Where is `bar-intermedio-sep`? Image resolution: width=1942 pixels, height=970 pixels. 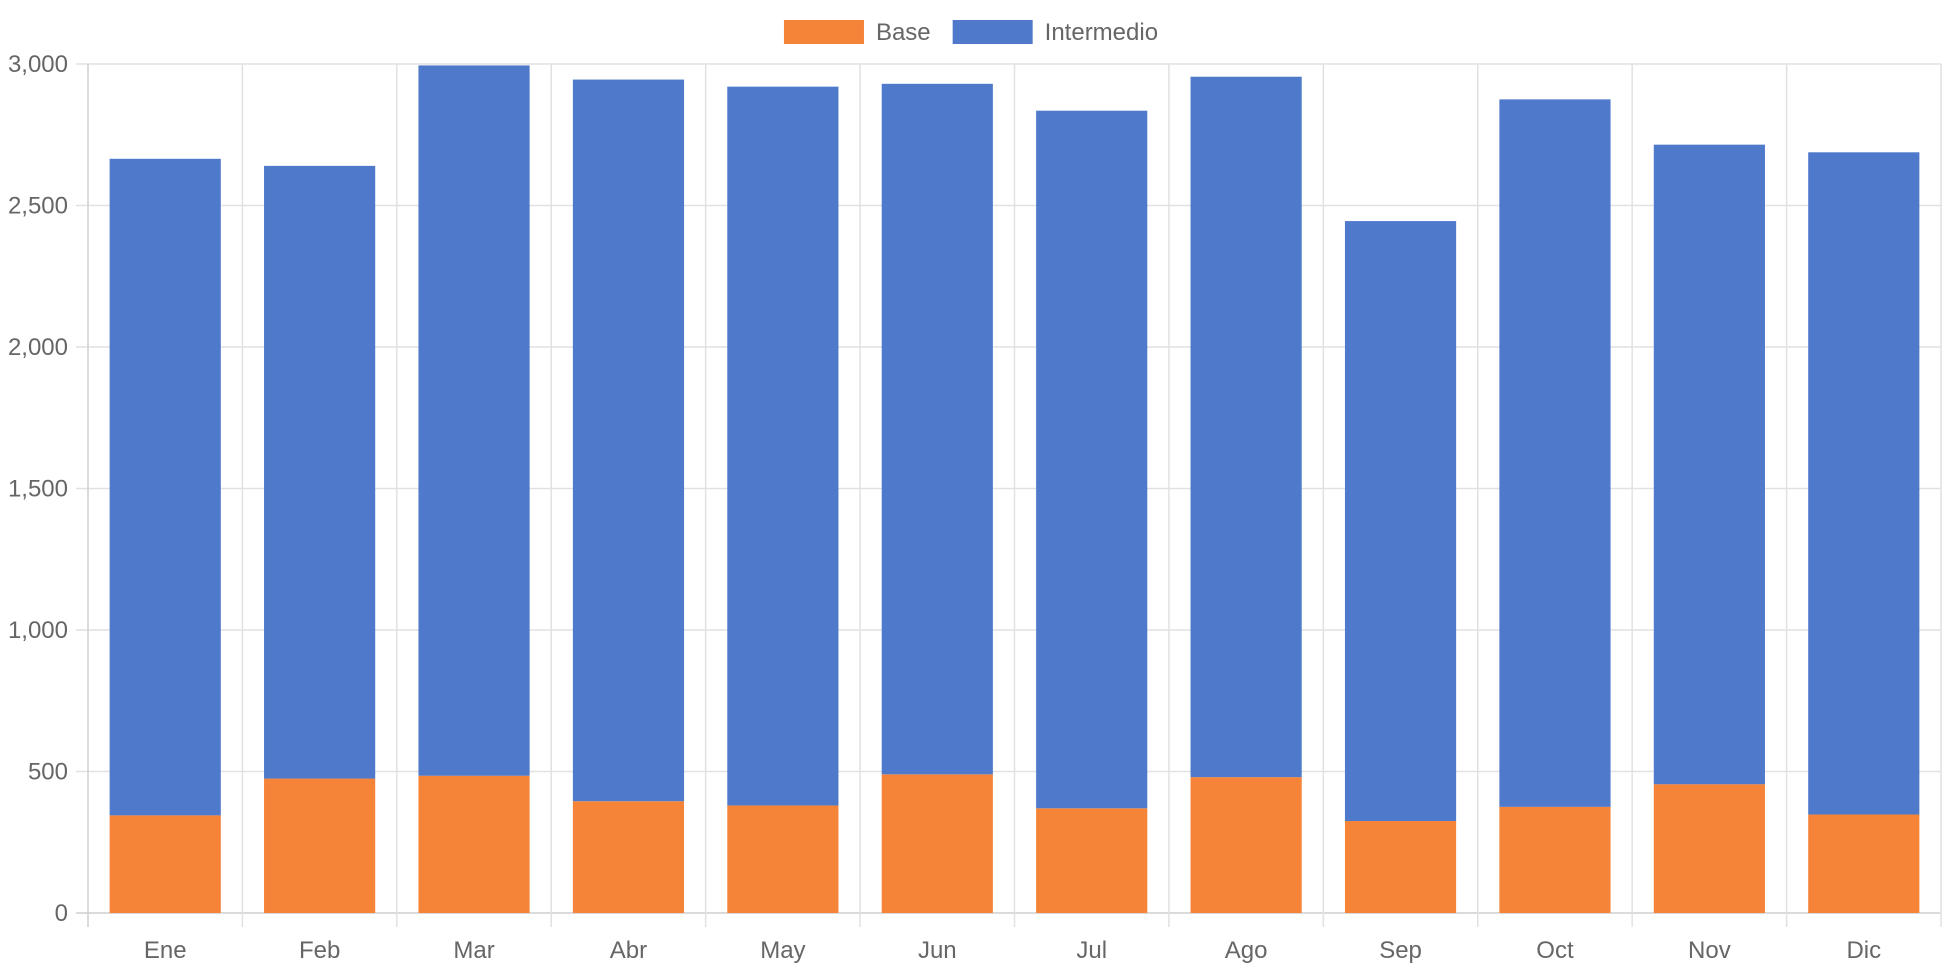 bar-intermedio-sep is located at coordinates (1400, 521).